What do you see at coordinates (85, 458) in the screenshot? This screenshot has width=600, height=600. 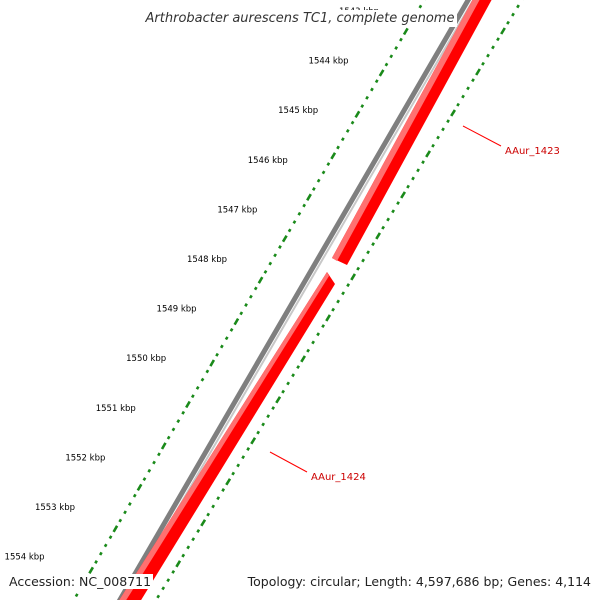 I see `ruler-tick-label: 1552 kbp` at bounding box center [85, 458].